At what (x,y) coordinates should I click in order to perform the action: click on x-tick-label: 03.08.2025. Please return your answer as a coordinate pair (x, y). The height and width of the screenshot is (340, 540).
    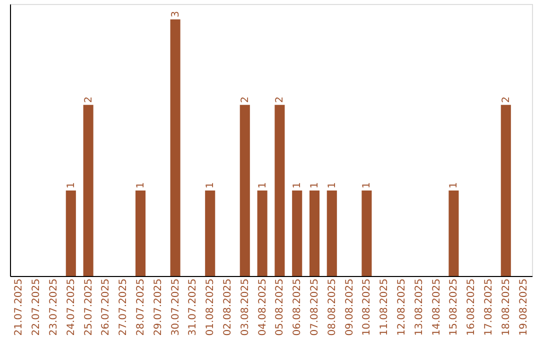
    Looking at the image, I should click on (245, 307).